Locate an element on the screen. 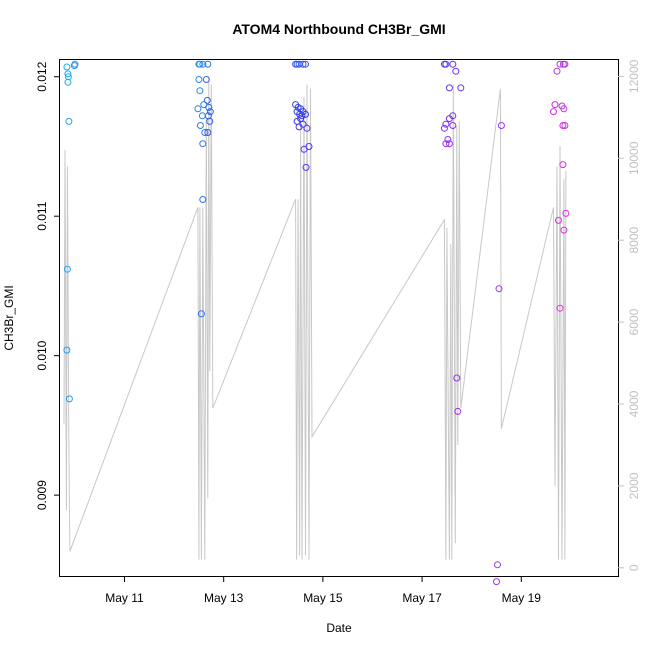 The image size is (650, 650). chart-title: ATOM4 Northbound CH3Br_GMI is located at coordinates (338, 29).